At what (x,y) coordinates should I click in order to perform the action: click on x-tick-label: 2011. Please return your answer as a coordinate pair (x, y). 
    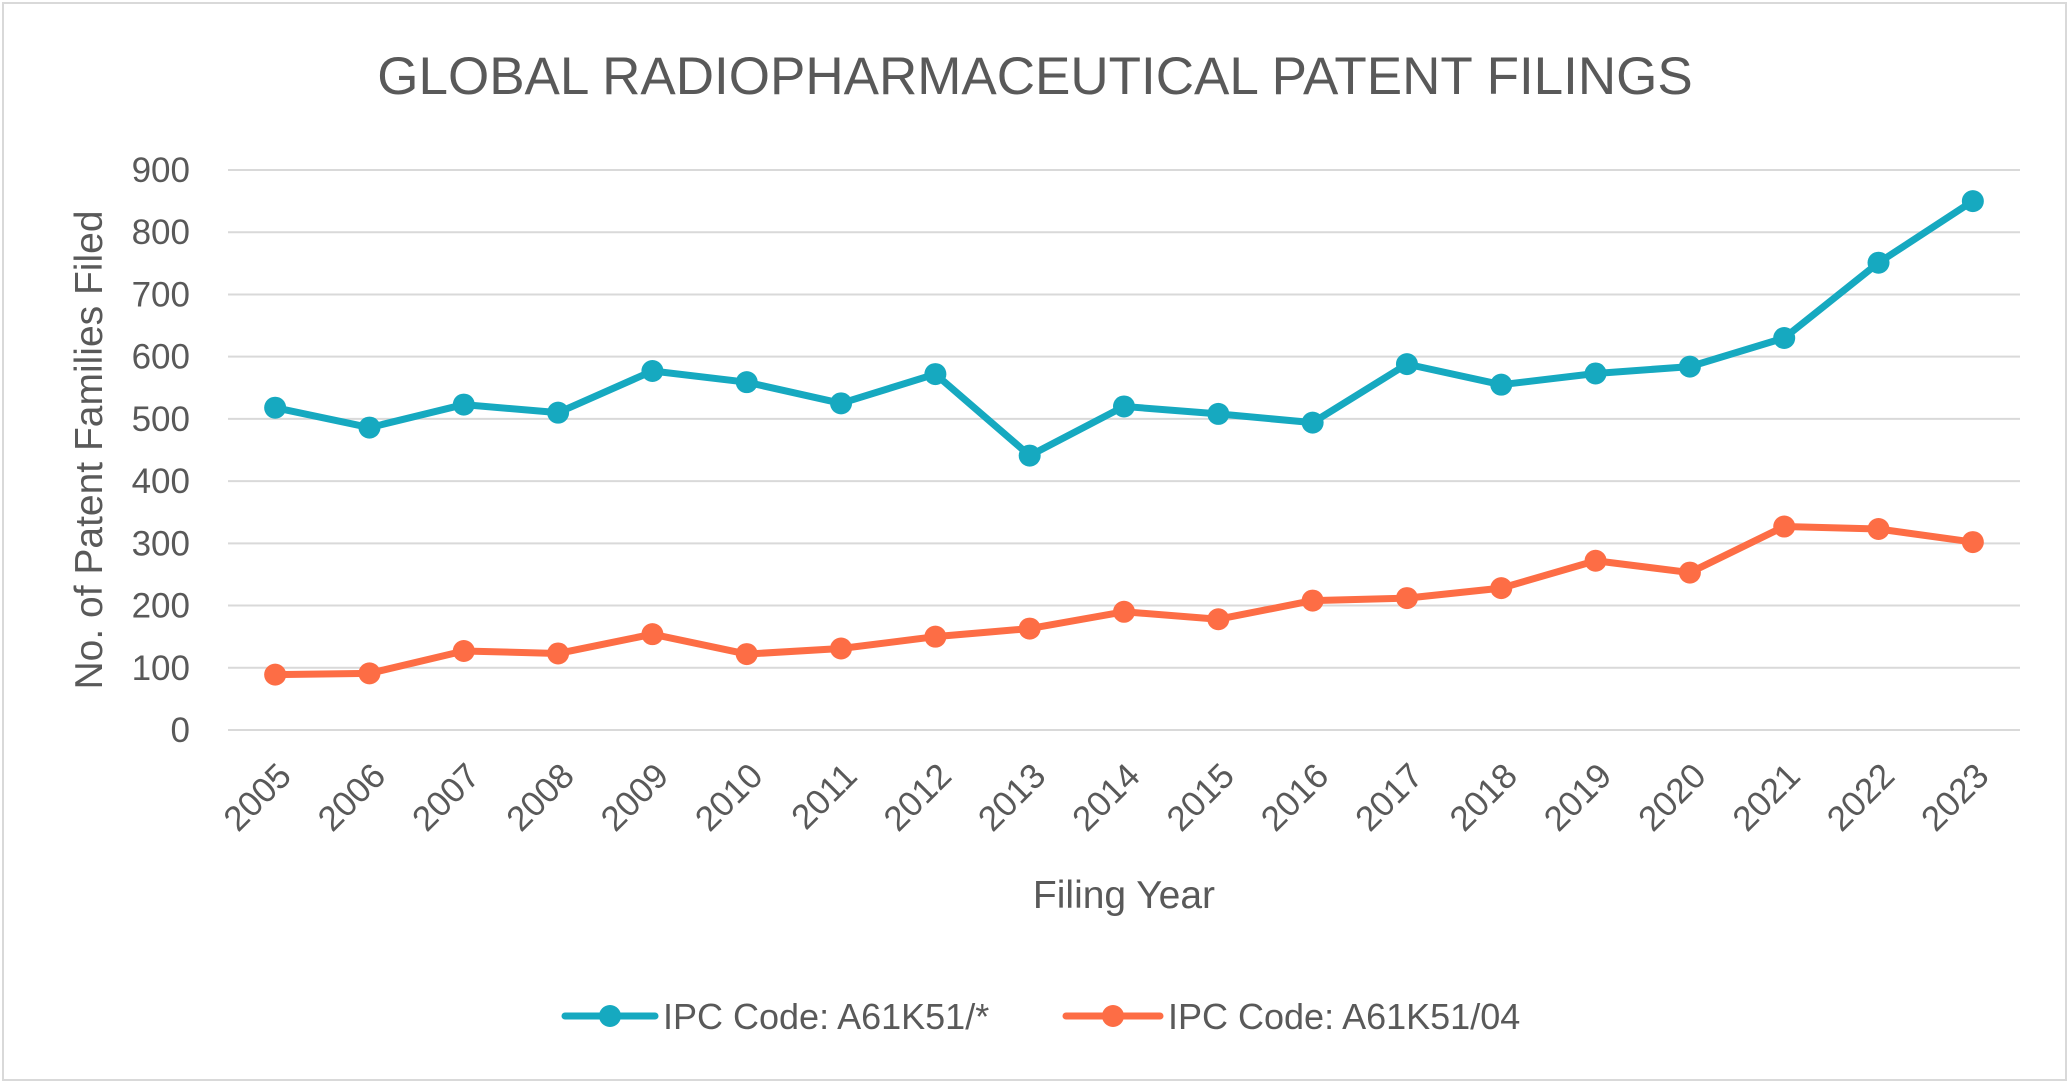
    Looking at the image, I should click on (824, 796).